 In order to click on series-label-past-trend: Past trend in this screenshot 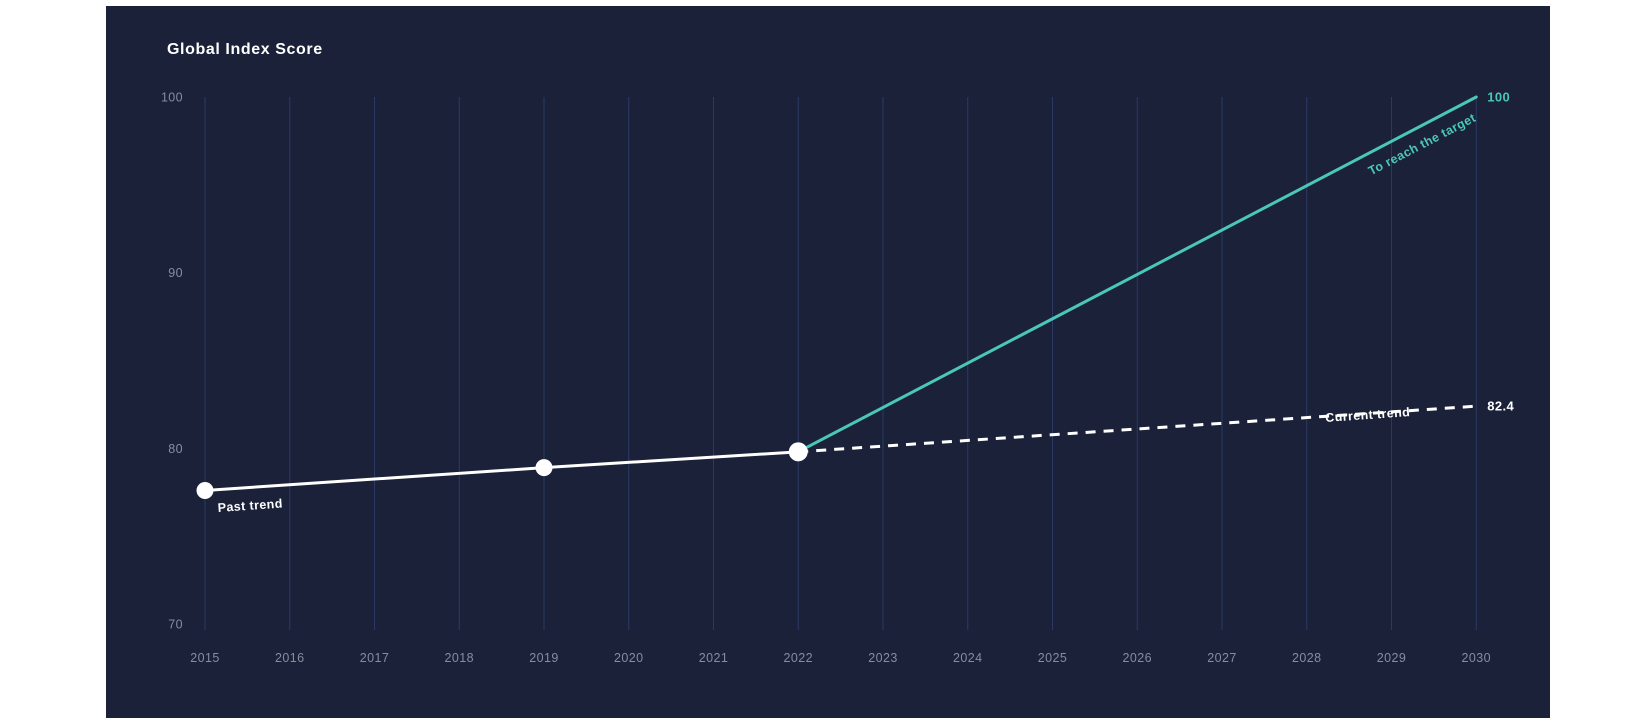, I will do `click(250, 505)`.